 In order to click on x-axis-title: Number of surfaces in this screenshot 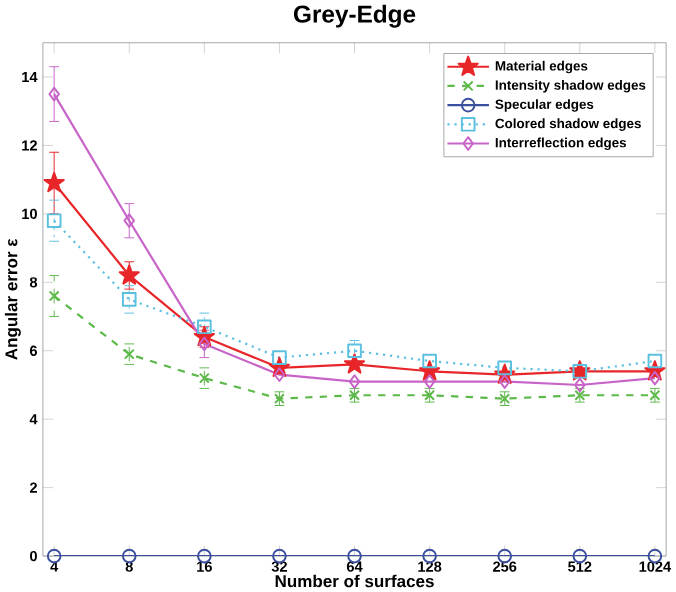, I will do `click(354, 581)`.